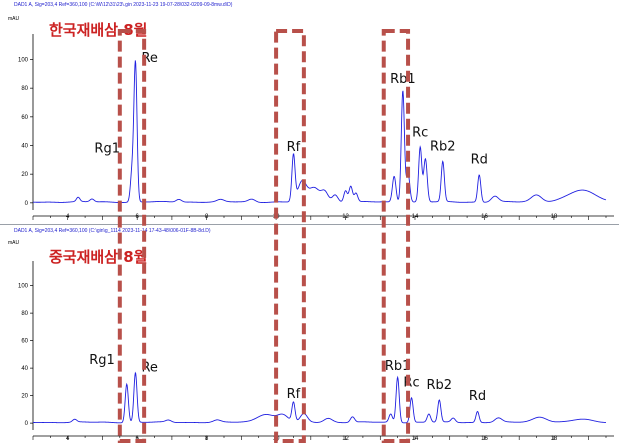 The image size is (619, 446). What do you see at coordinates (138, 217) in the screenshot?
I see `x-tick-label: 6` at bounding box center [138, 217].